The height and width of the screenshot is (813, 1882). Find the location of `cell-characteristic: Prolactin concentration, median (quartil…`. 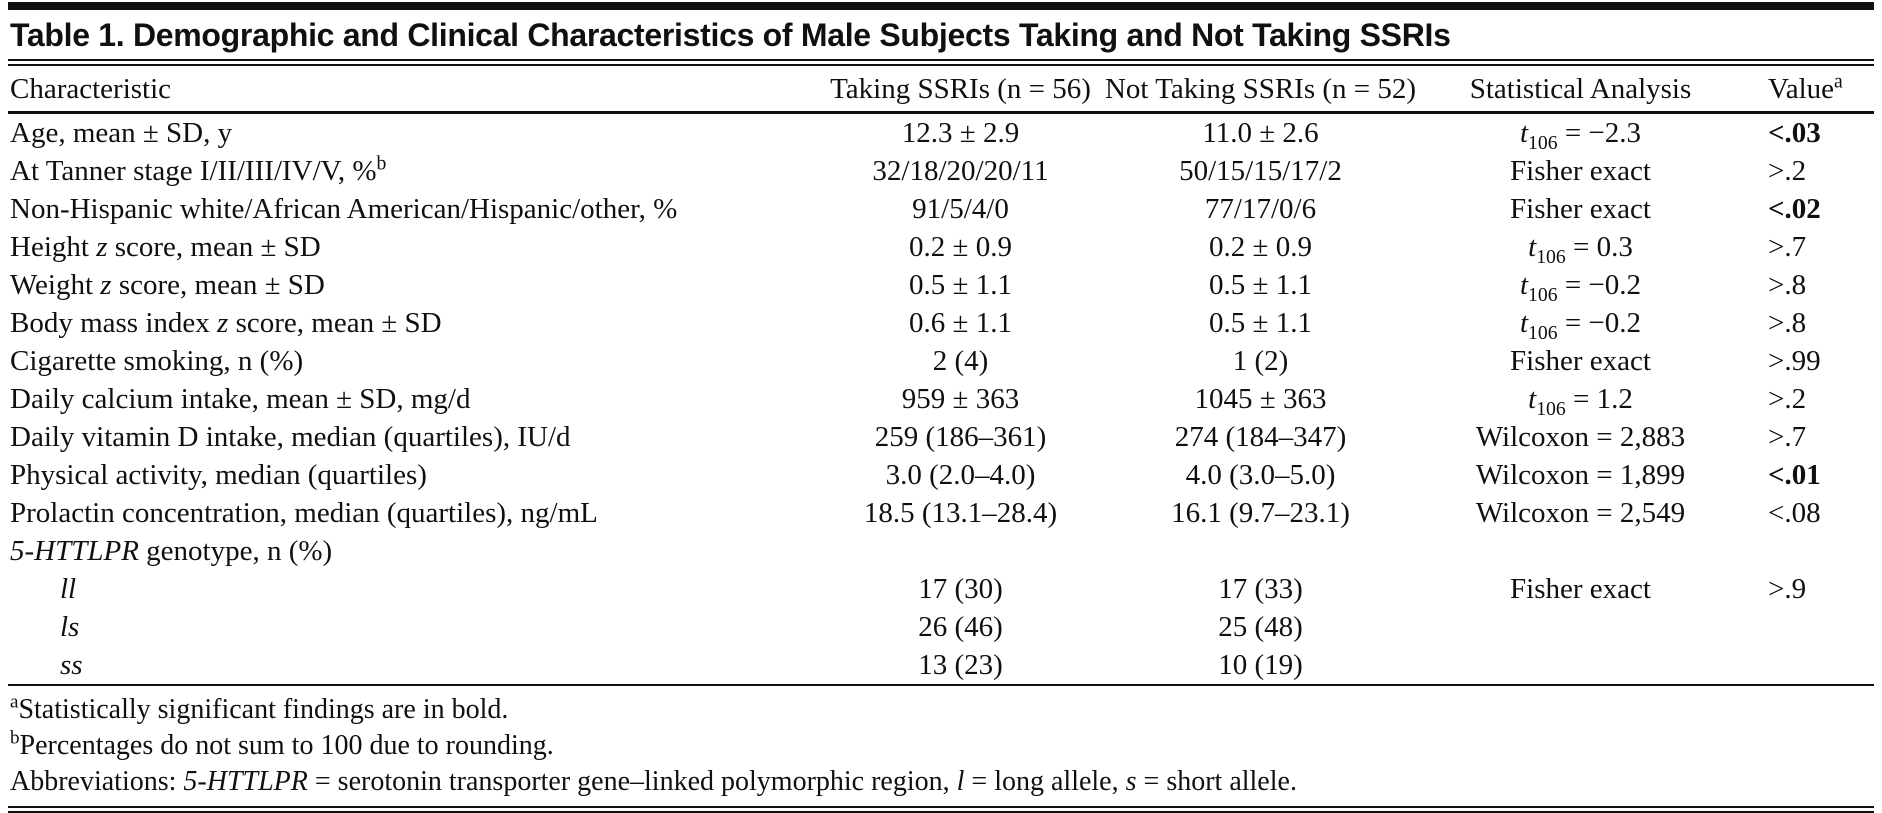

cell-characteristic: Prolactin concentration, median (quartil… is located at coordinates (304, 513).